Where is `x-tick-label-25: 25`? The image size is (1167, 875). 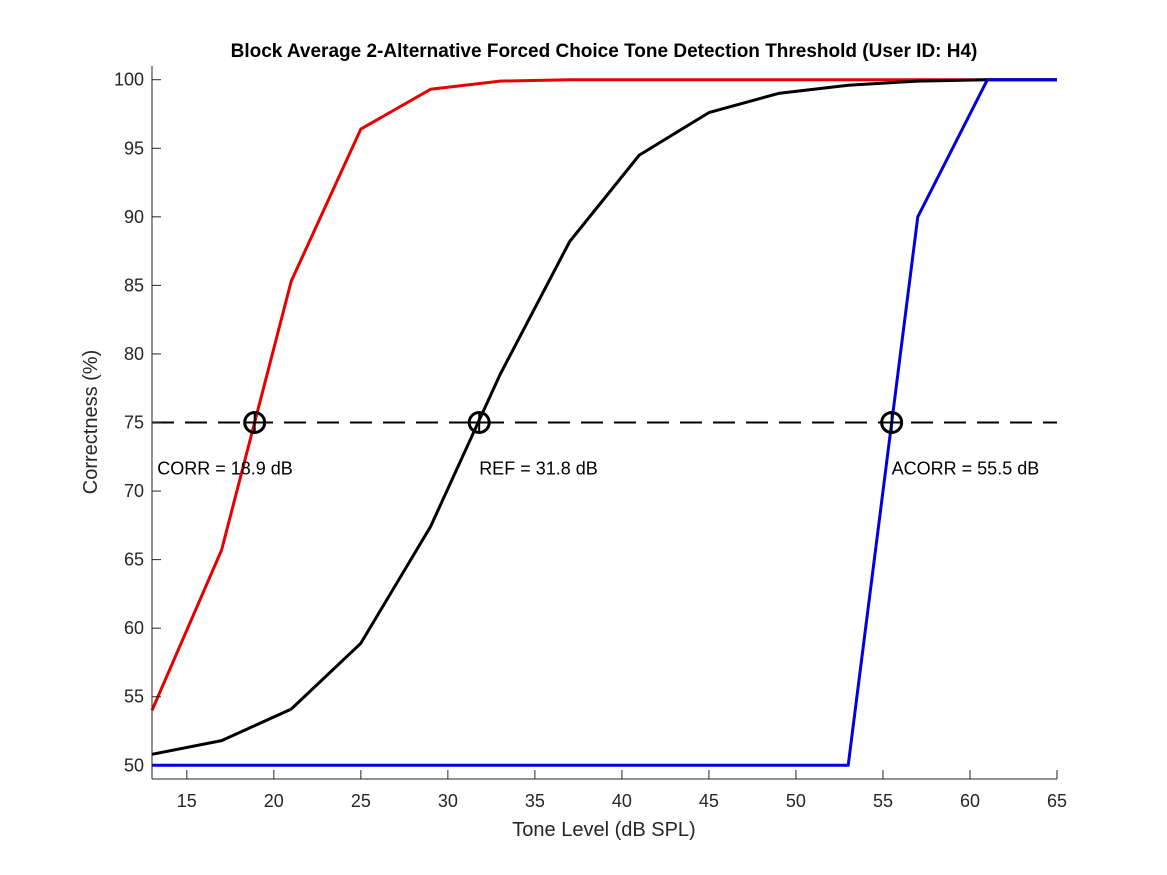 x-tick-label-25: 25 is located at coordinates (361, 801).